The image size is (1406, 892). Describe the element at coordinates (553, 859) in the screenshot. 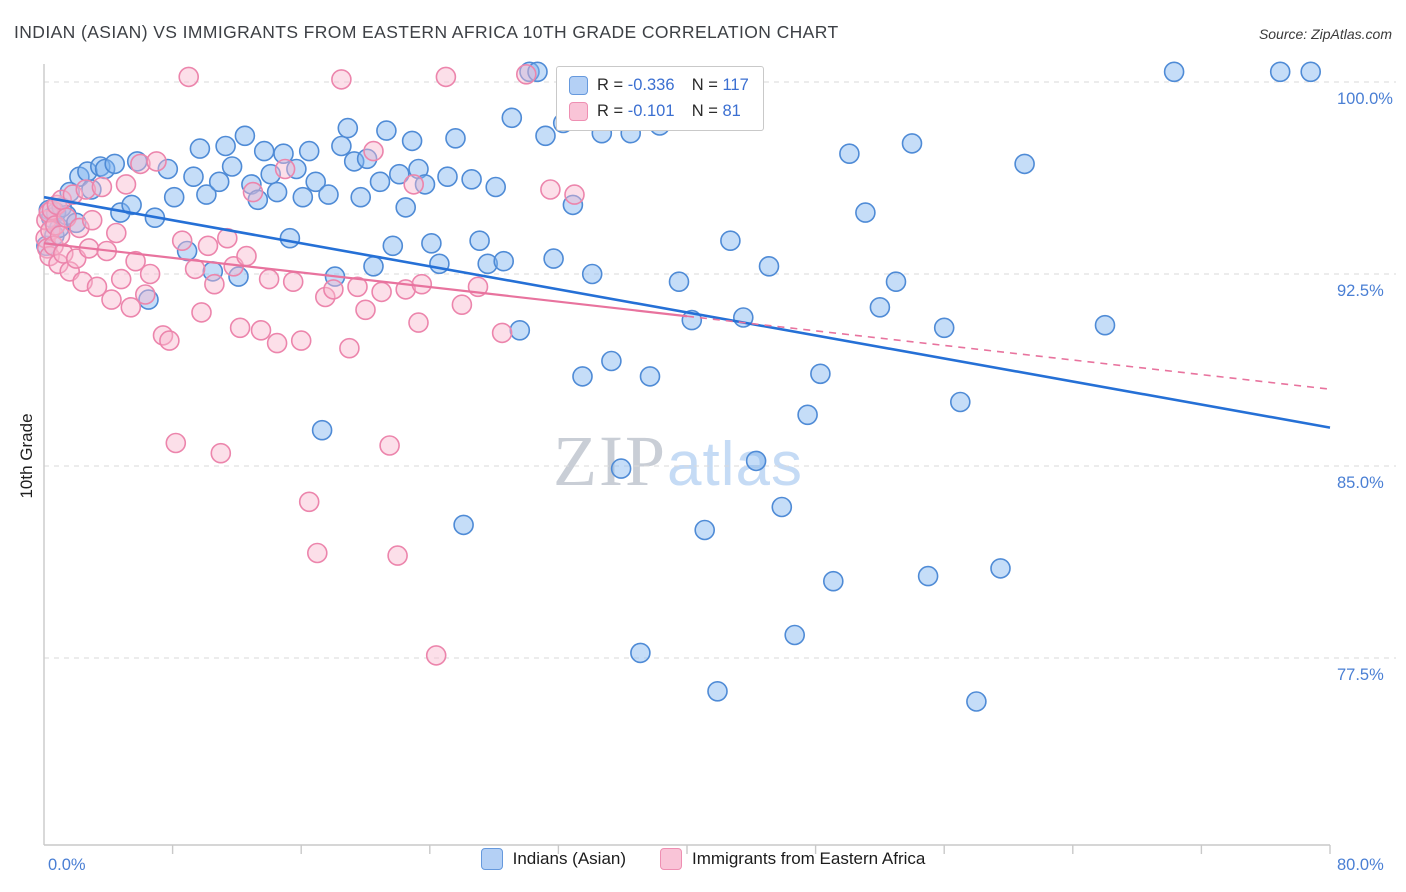

I see `legend-item-indian: Indians (Asian)` at that location.